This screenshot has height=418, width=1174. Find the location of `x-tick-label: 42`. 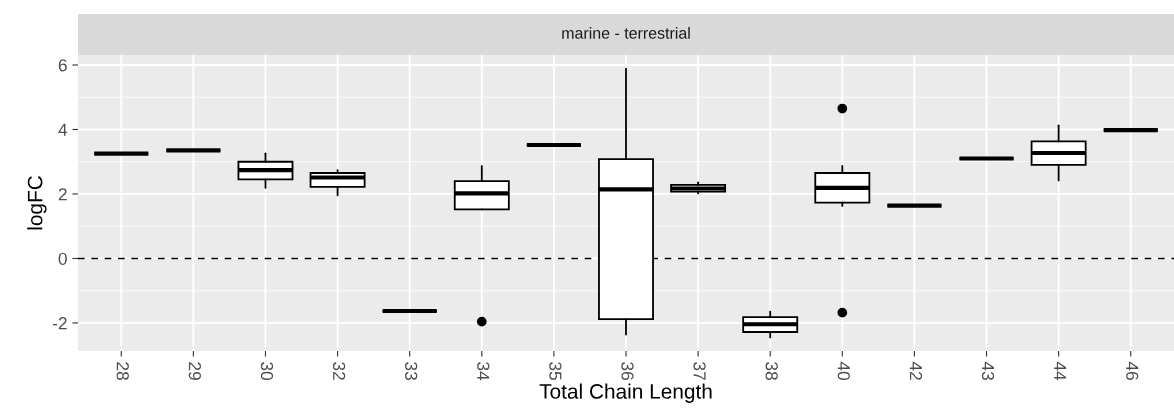

x-tick-label: 42 is located at coordinates (916, 370).